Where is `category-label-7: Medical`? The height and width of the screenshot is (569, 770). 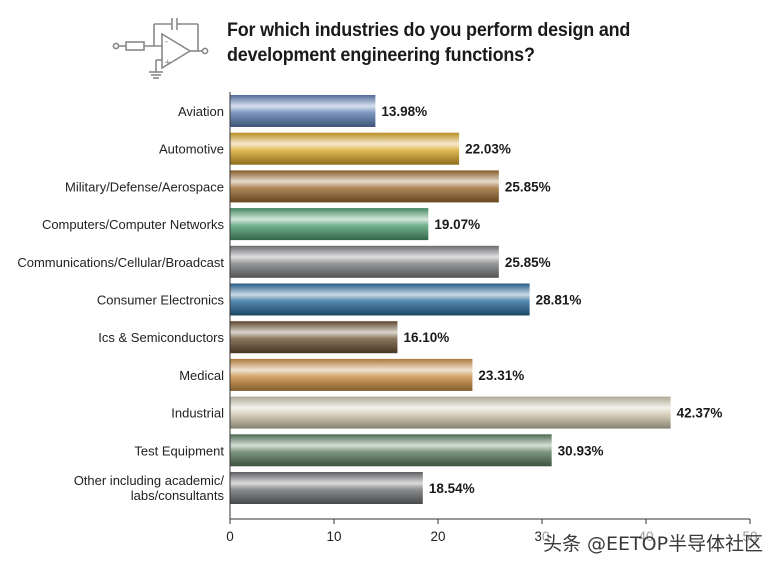
category-label-7: Medical is located at coordinates (201, 375).